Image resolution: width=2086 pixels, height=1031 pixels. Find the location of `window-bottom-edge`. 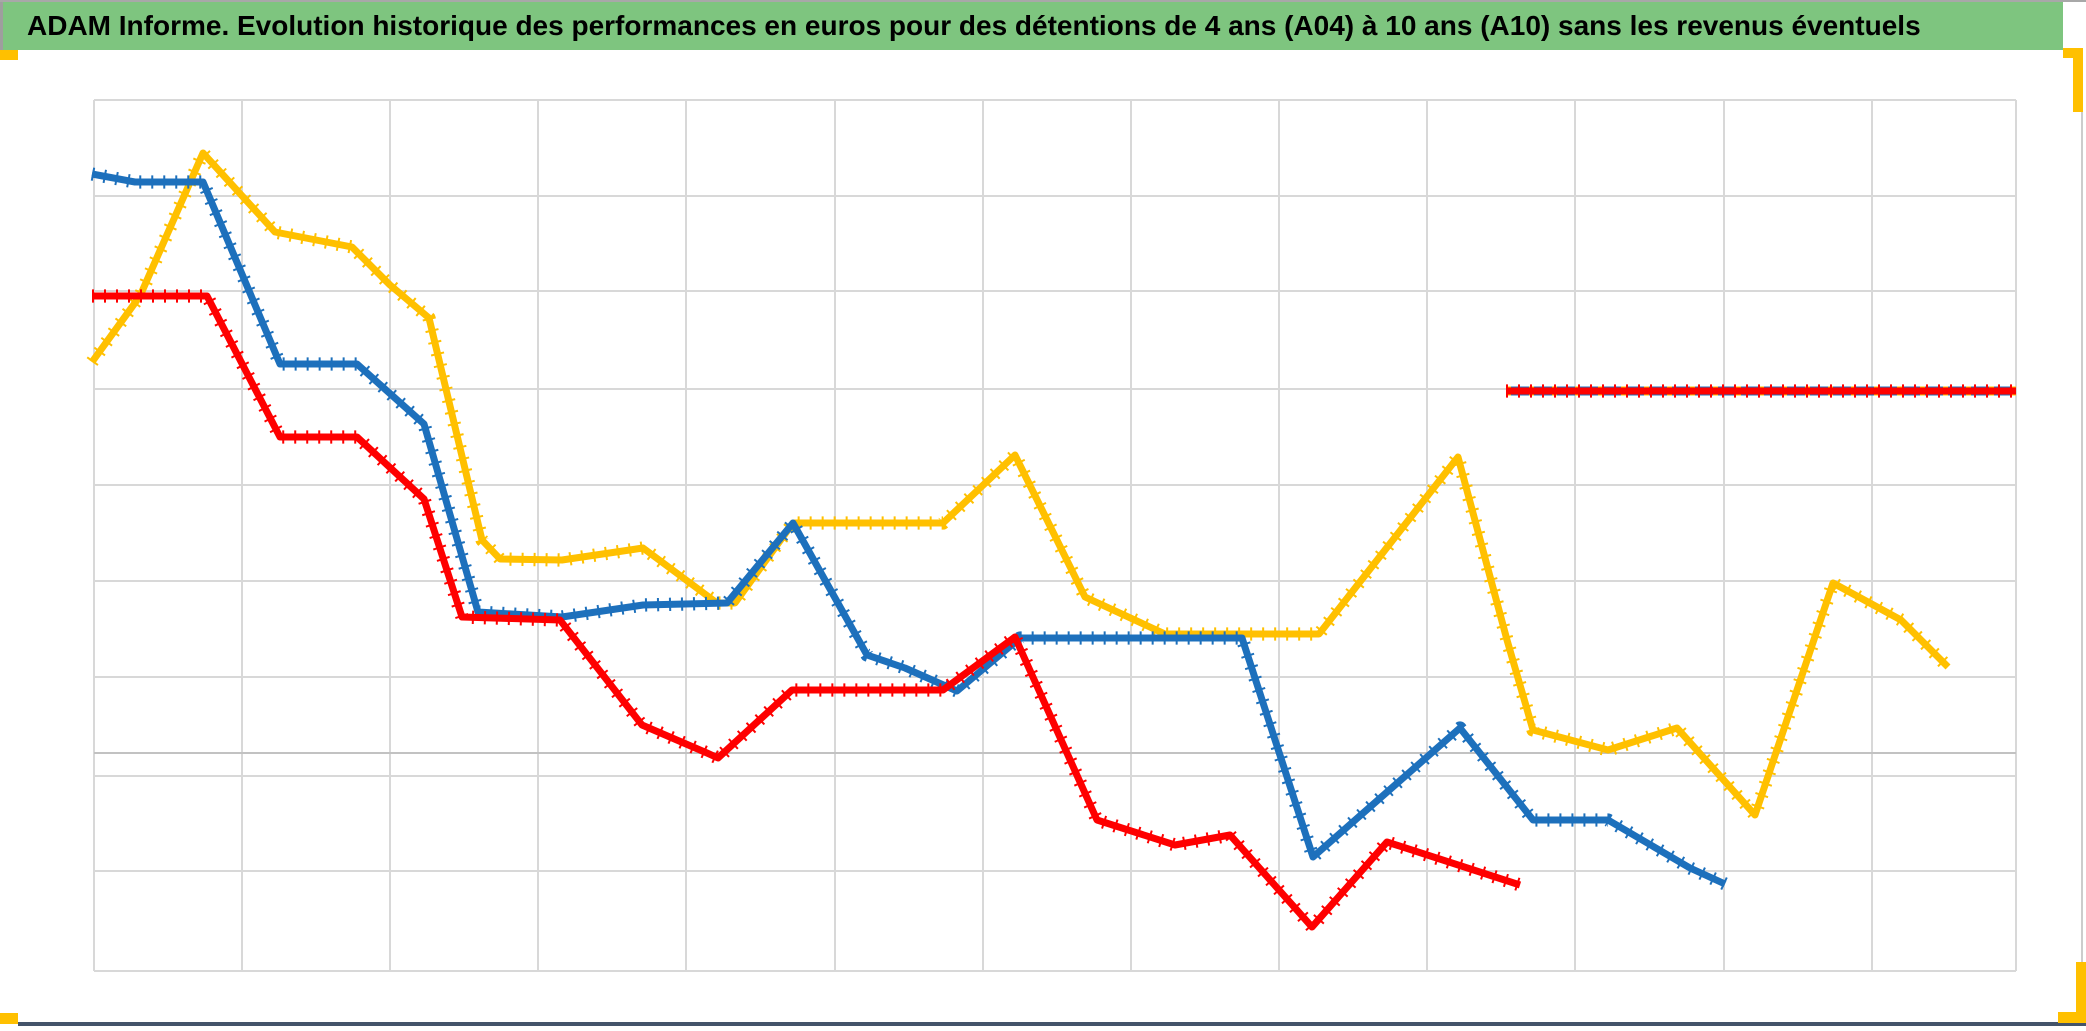

window-bottom-edge is located at coordinates (1052, 1024).